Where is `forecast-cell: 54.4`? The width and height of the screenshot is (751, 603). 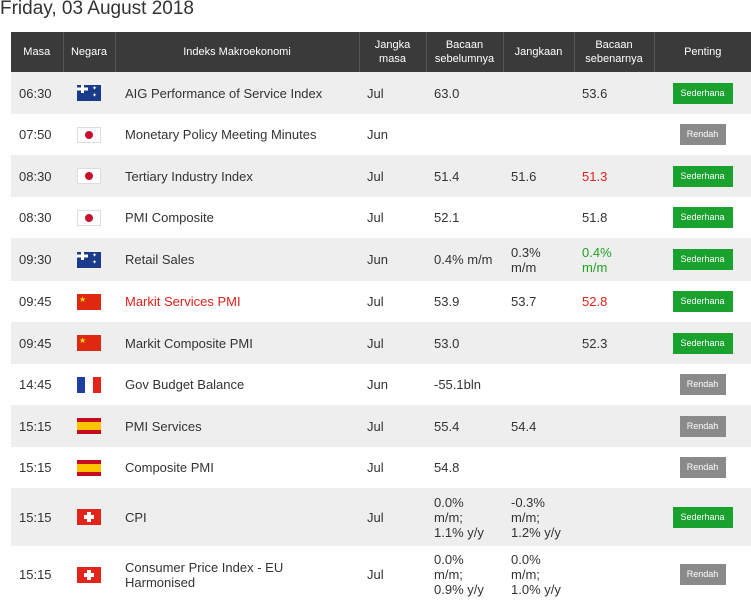 forecast-cell: 54.4 is located at coordinates (538, 426).